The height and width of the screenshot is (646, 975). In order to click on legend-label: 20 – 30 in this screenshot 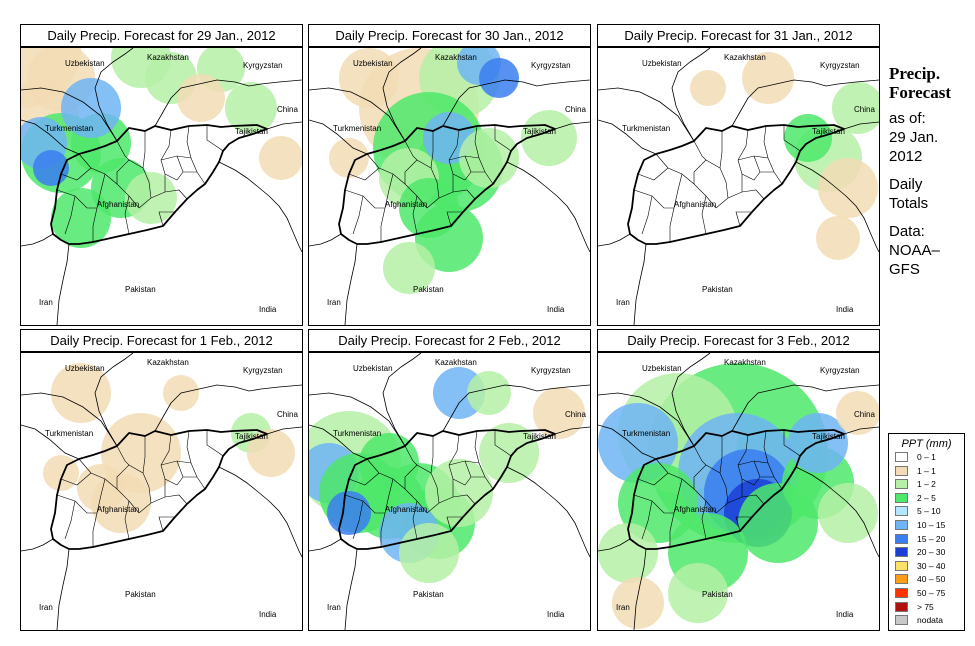, I will do `click(931, 552)`.